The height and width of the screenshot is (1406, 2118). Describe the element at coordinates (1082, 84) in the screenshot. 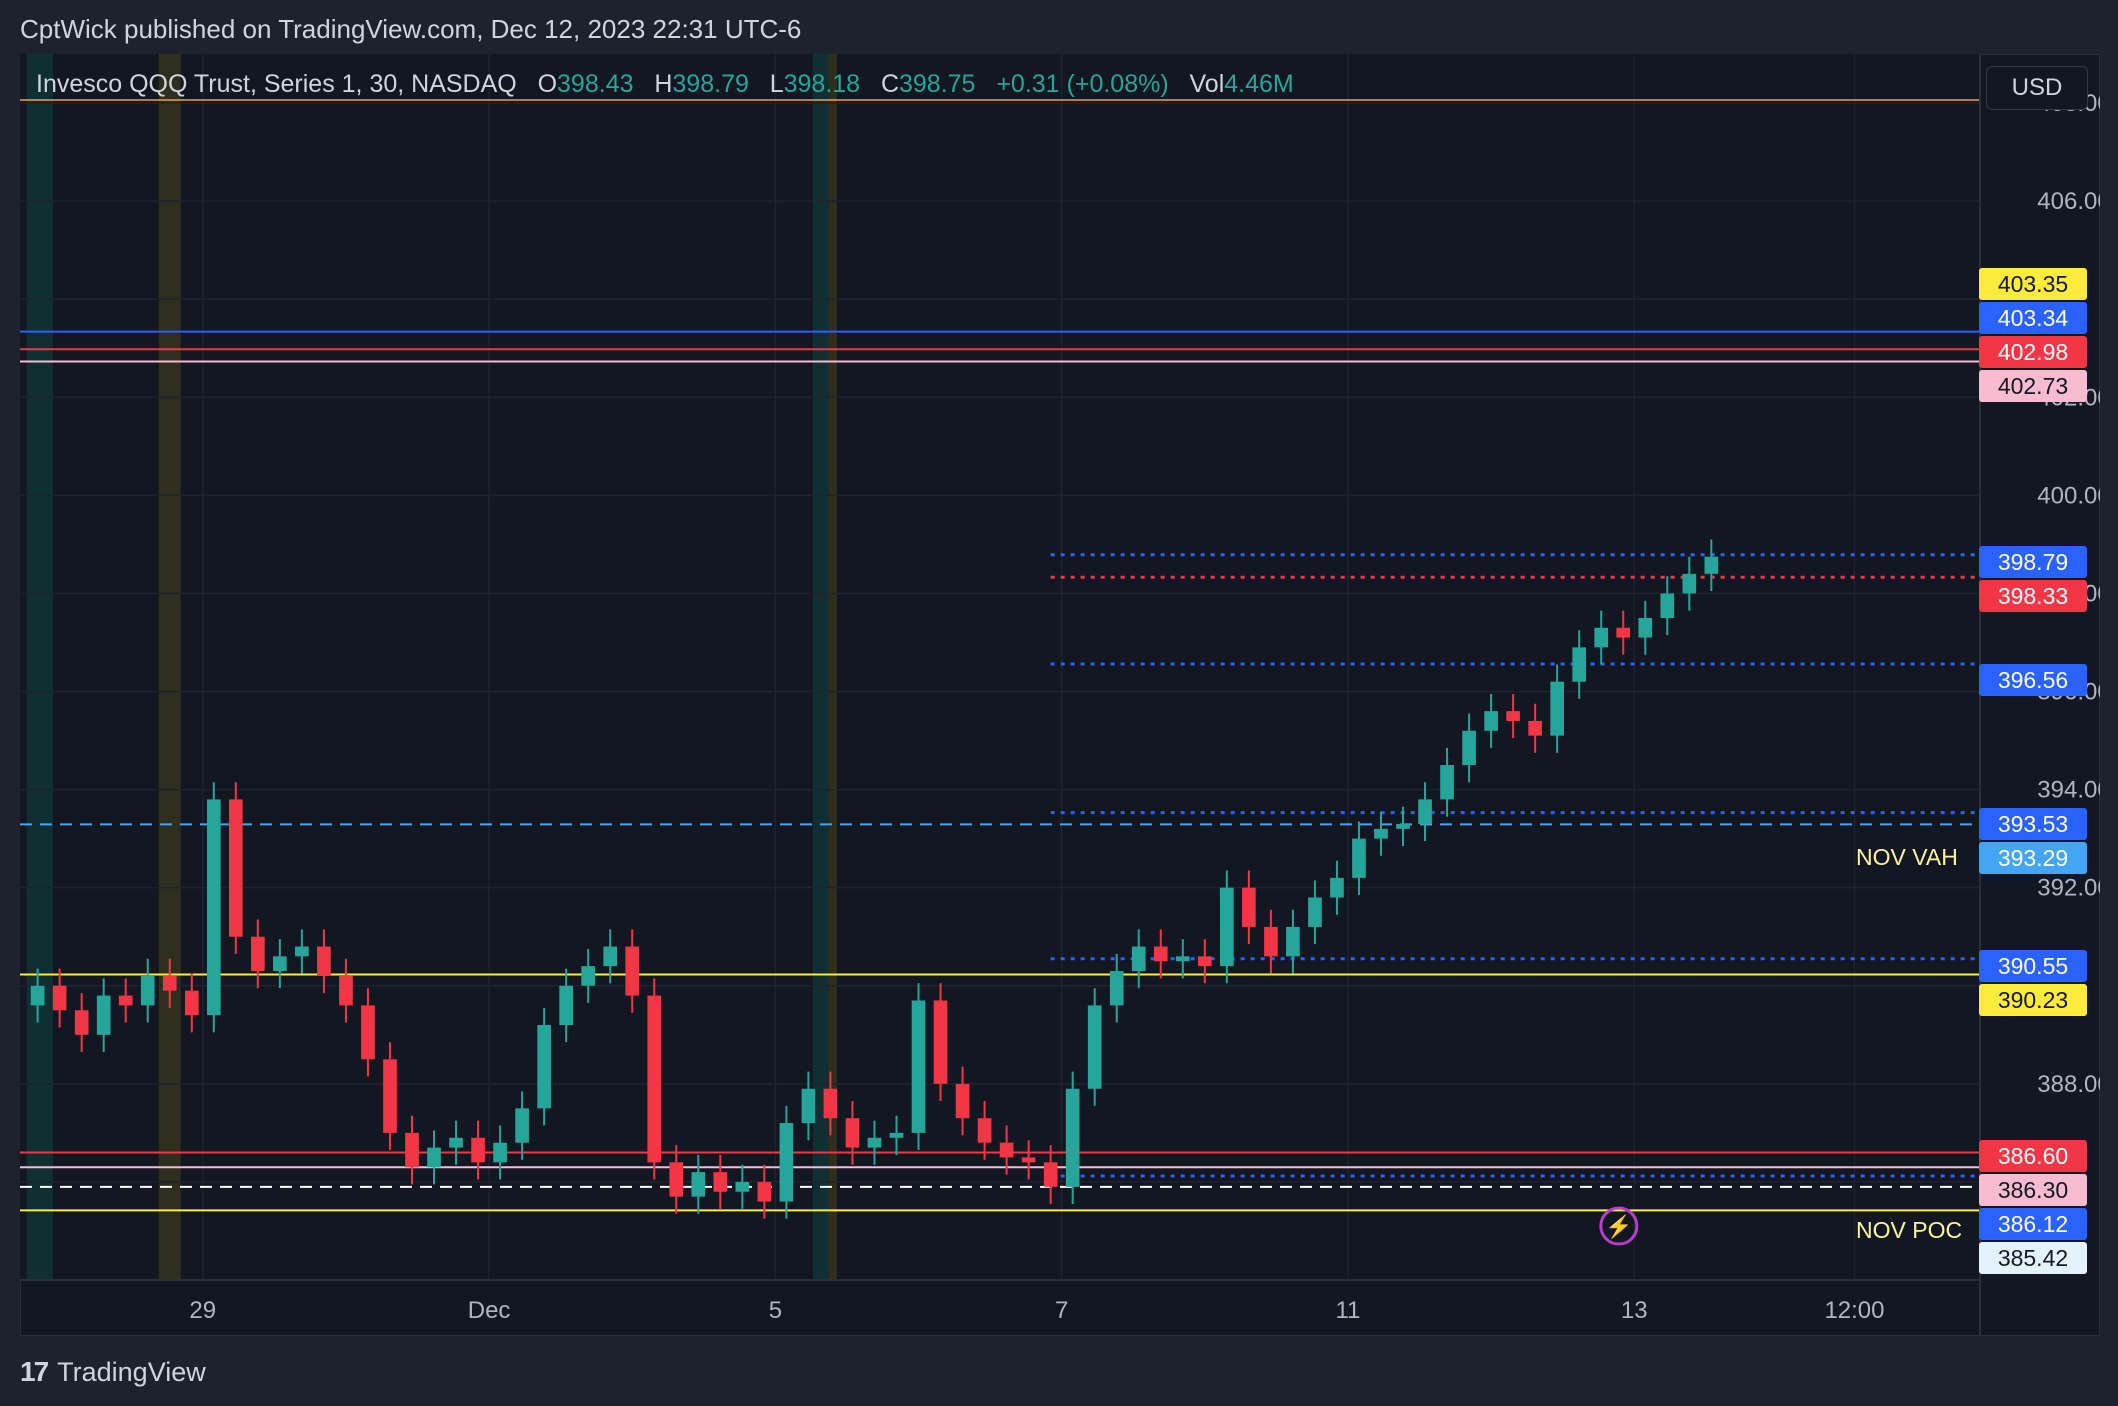

I see `change-value: +0.31 (+0.08%)` at that location.